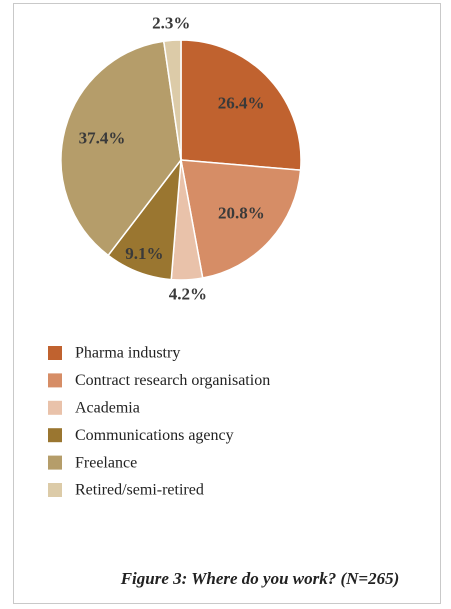 The height and width of the screenshot is (609, 451). Describe the element at coordinates (144, 253) in the screenshot. I see `data-label: 9.1%` at that location.